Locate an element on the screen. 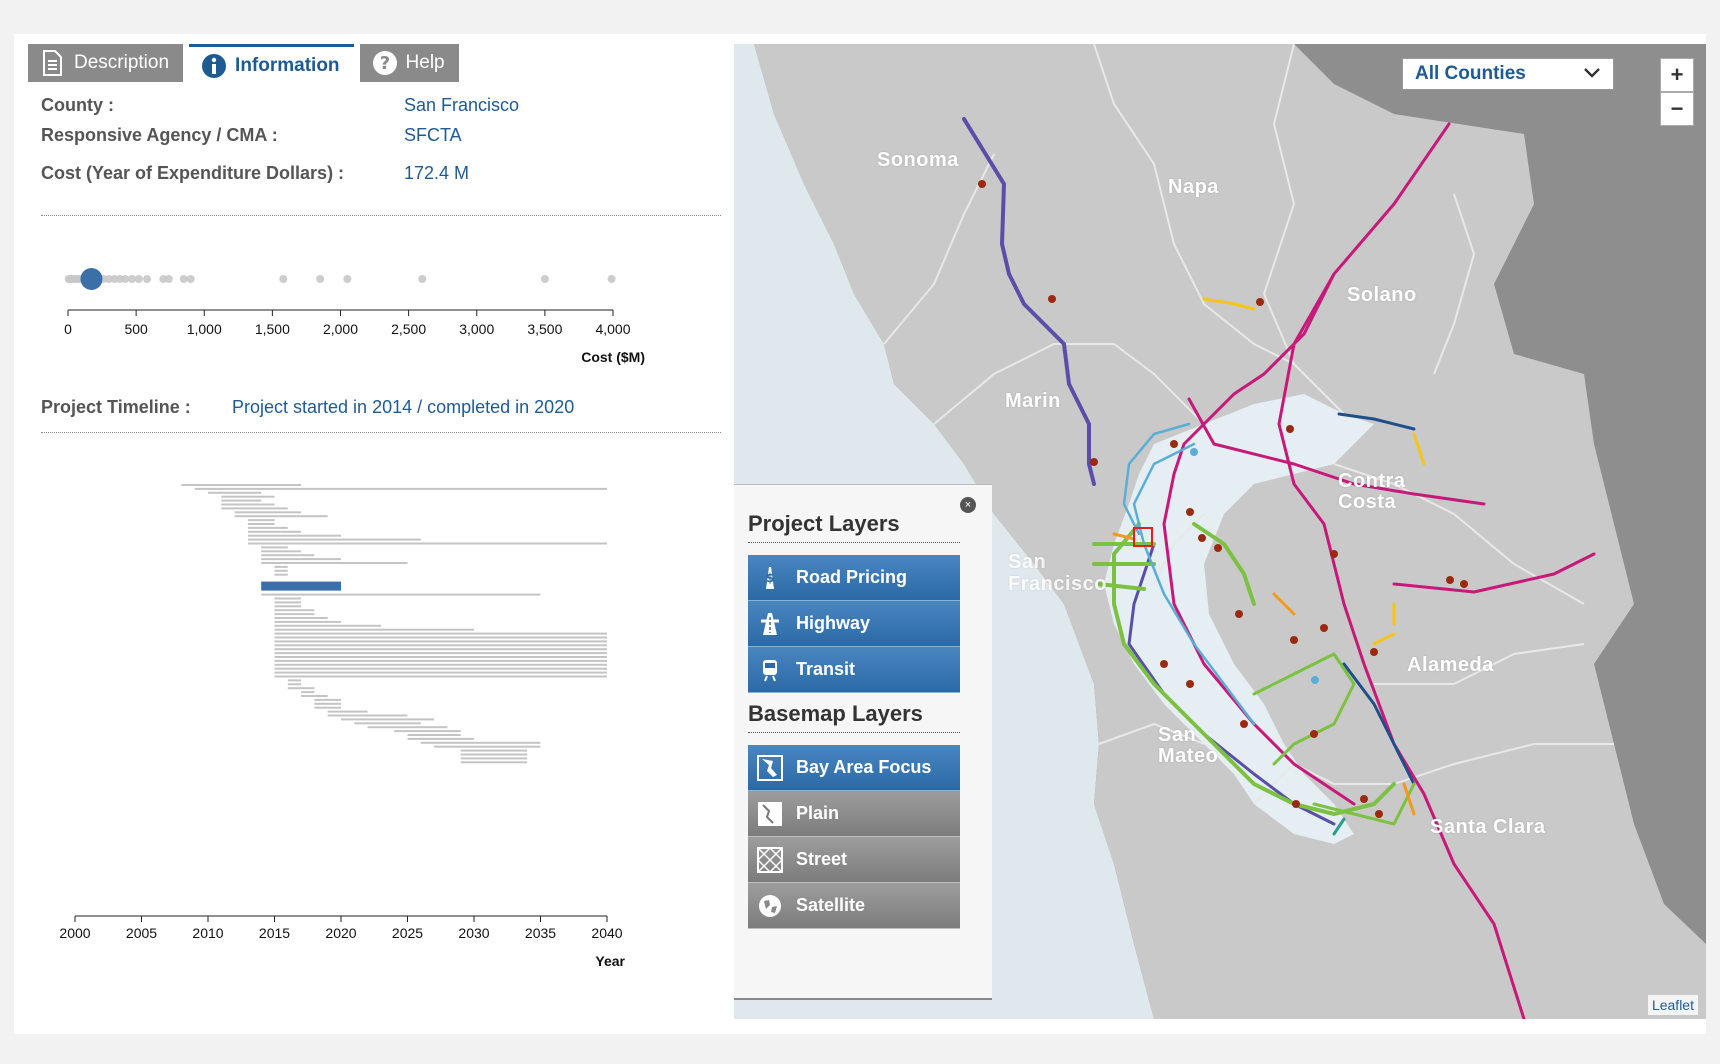  cost-label: Cost (Year of Expenditure Dollars) : is located at coordinates (193, 173).